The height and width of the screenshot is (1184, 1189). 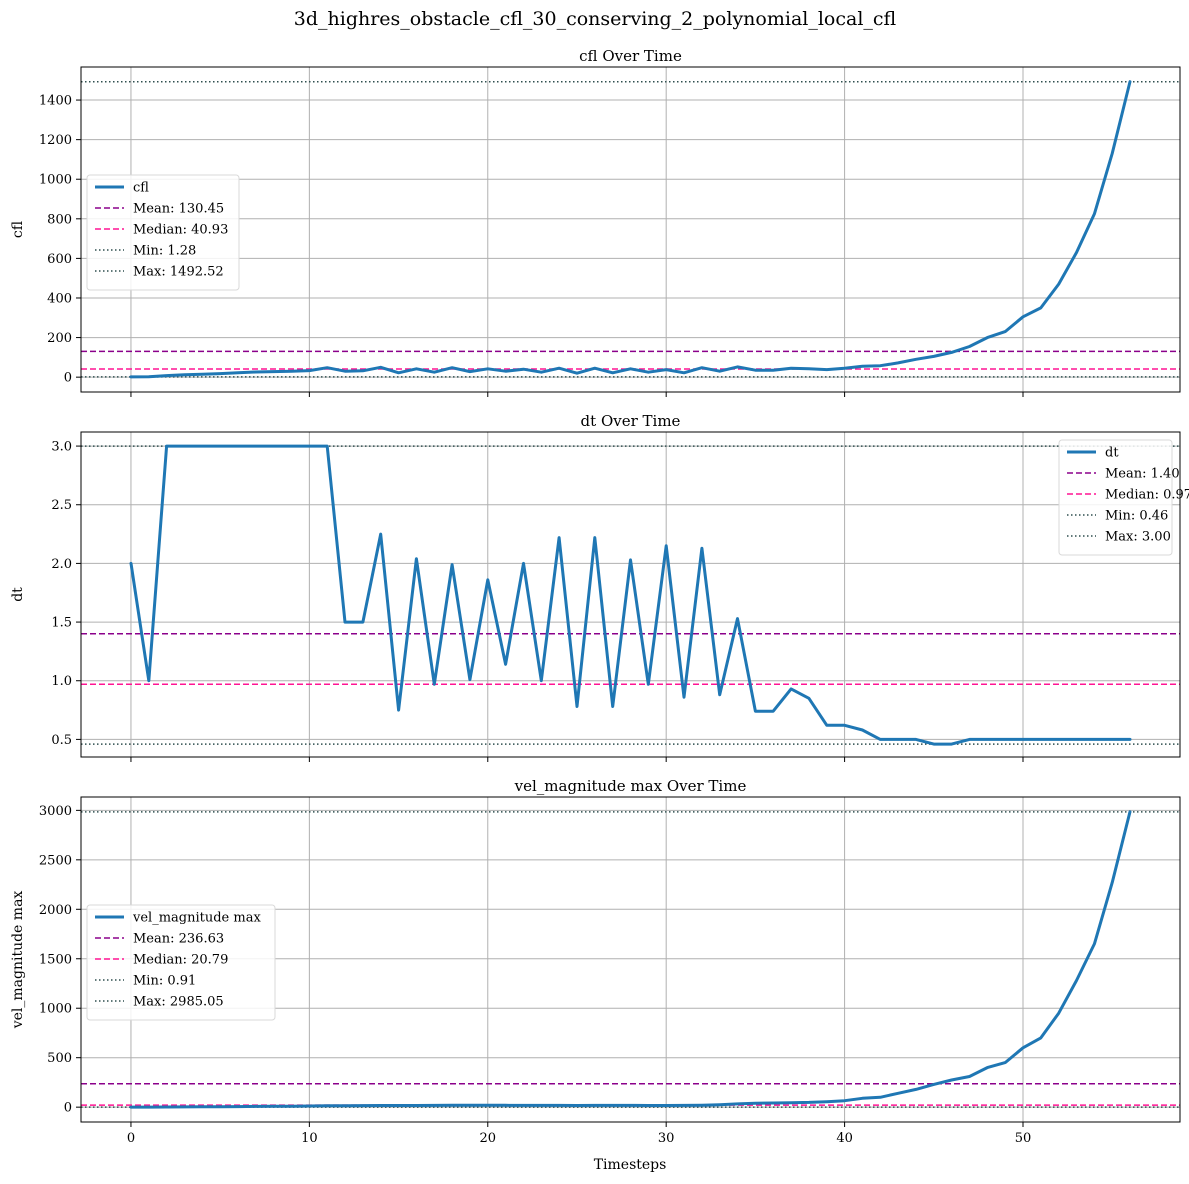 What do you see at coordinates (61, 740) in the screenshot?
I see `y-tick-label: 0.5` at bounding box center [61, 740].